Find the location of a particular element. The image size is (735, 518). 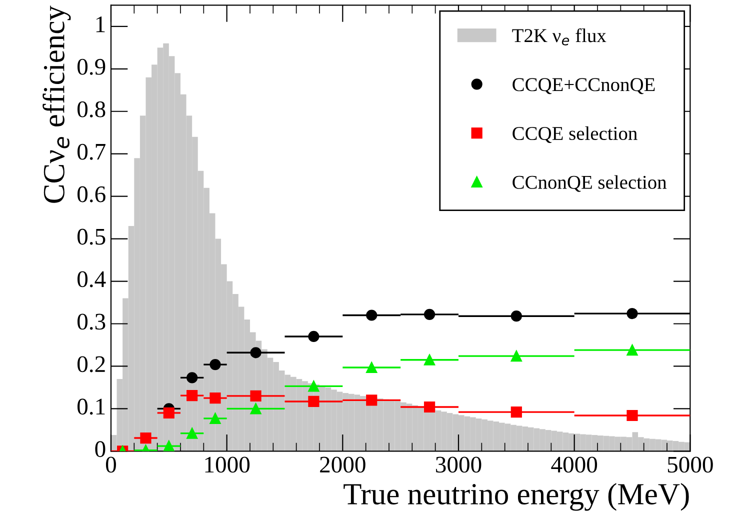

legend-label: T2K ν$_{e}$ flux is located at coordinates (559, 37).